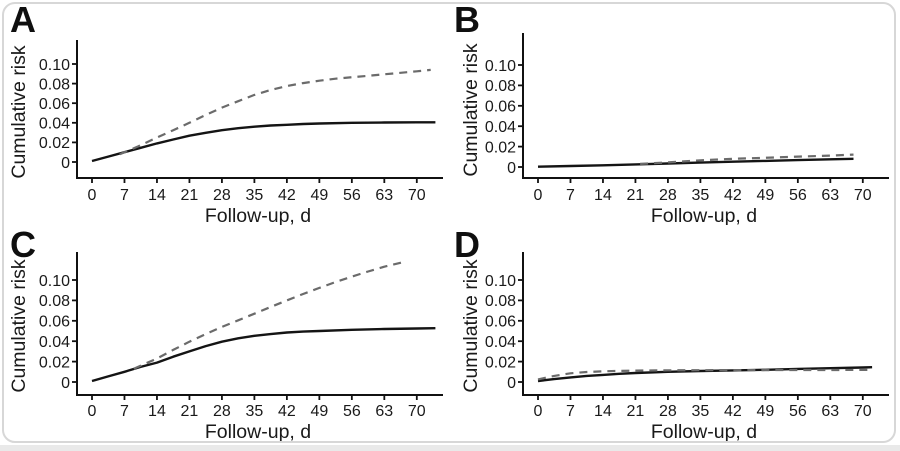  Describe the element at coordinates (23, 244) in the screenshot. I see `panel-c-letter: C` at that location.